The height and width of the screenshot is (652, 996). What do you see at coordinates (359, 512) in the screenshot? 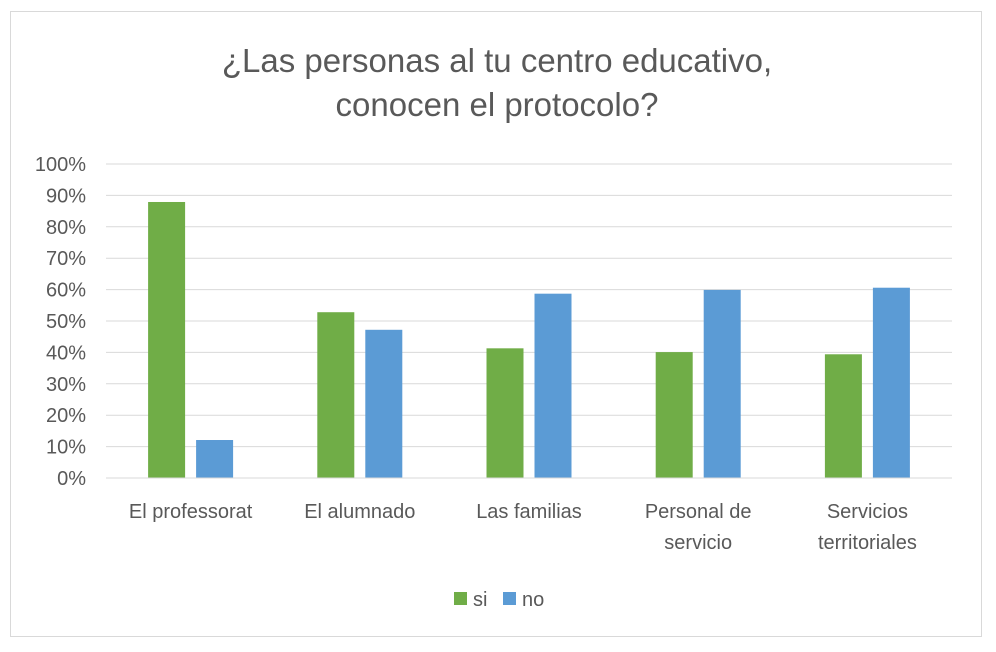
I see `x-category-label: El alumnado` at bounding box center [359, 512].